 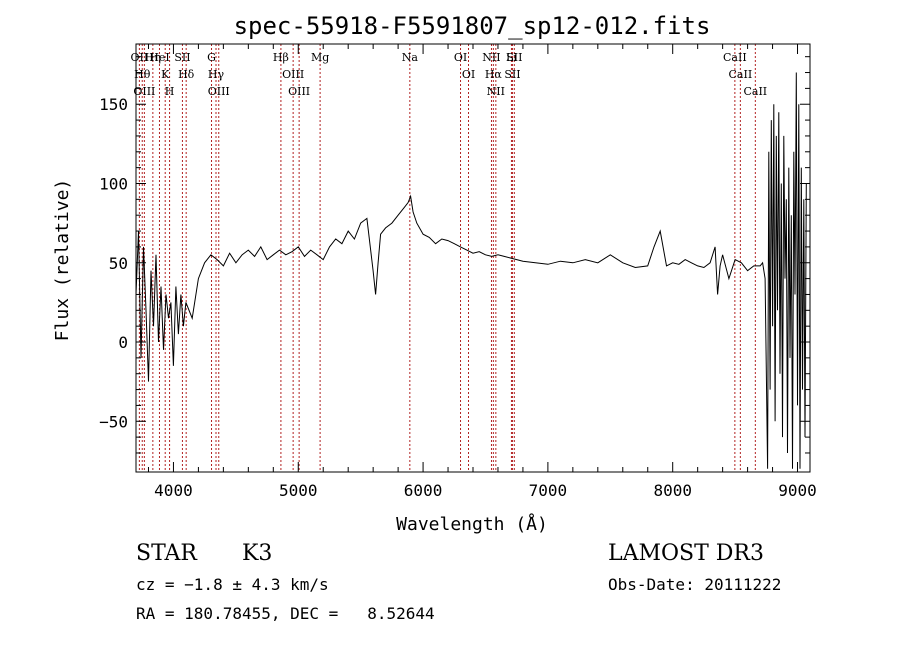 I want to click on line-marker-label: Hα, so click(x=494, y=74).